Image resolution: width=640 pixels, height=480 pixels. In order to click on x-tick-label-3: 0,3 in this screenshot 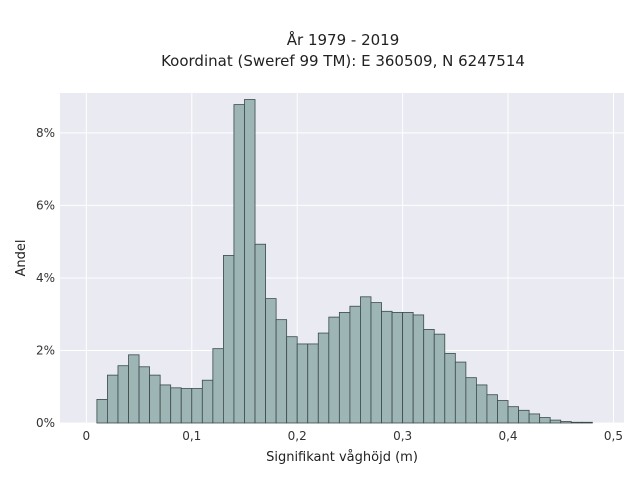, I will do `click(402, 436)`.